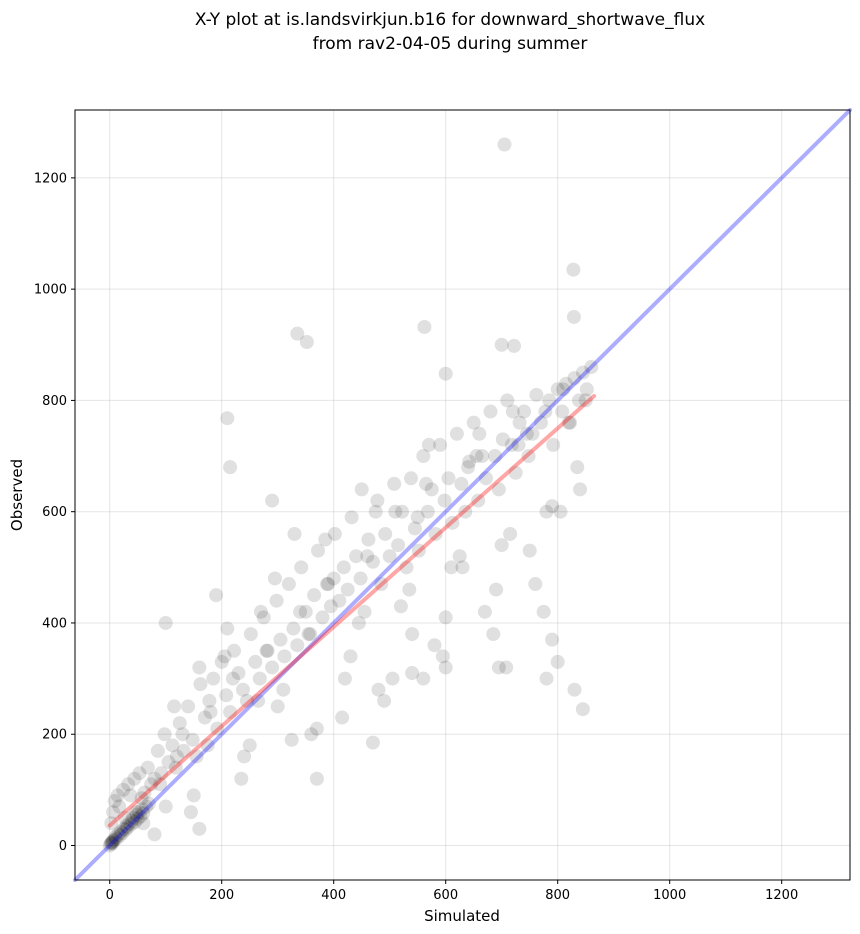 The width and height of the screenshot is (860, 934). What do you see at coordinates (50, 178) in the screenshot?
I see `y-tick-label: 1200` at bounding box center [50, 178].